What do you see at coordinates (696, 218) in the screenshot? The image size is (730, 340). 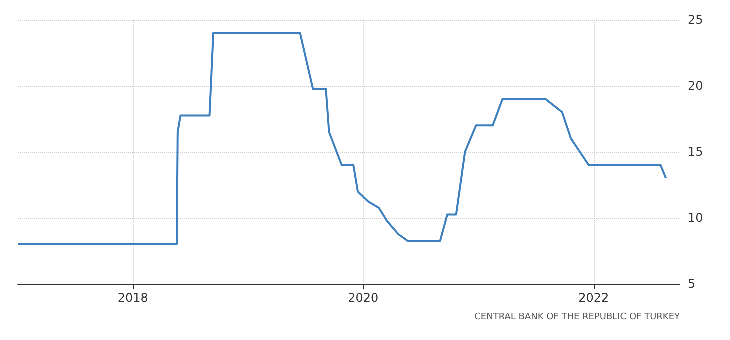 I see `y-tick-label: 10` at bounding box center [696, 218].